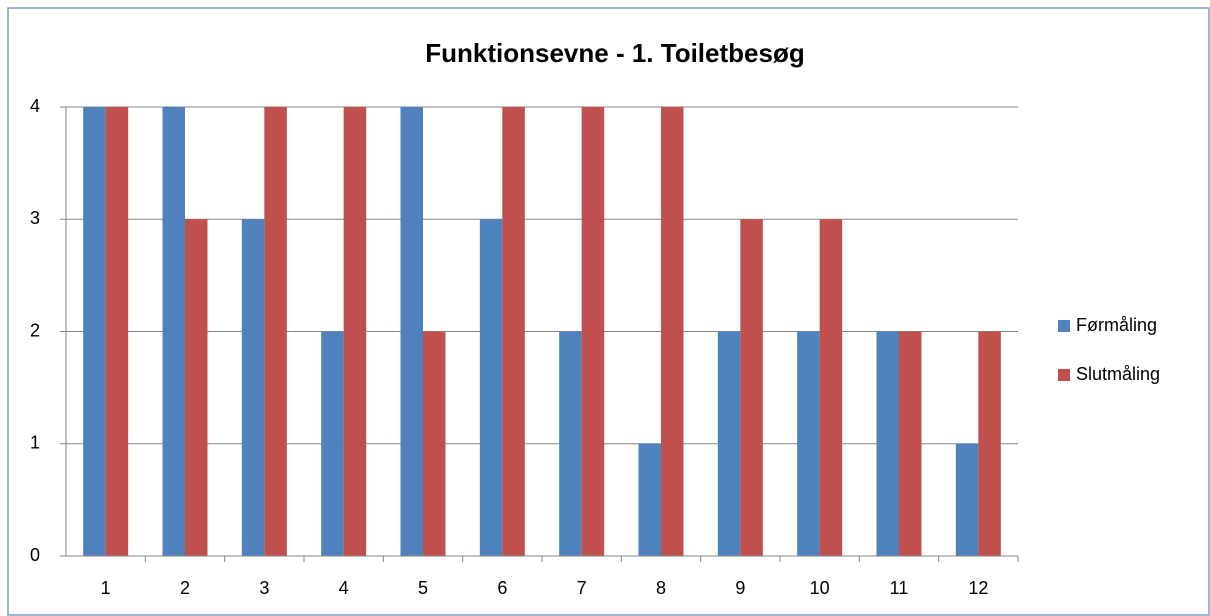  What do you see at coordinates (582, 588) in the screenshot?
I see `x-tick-label: 7` at bounding box center [582, 588].